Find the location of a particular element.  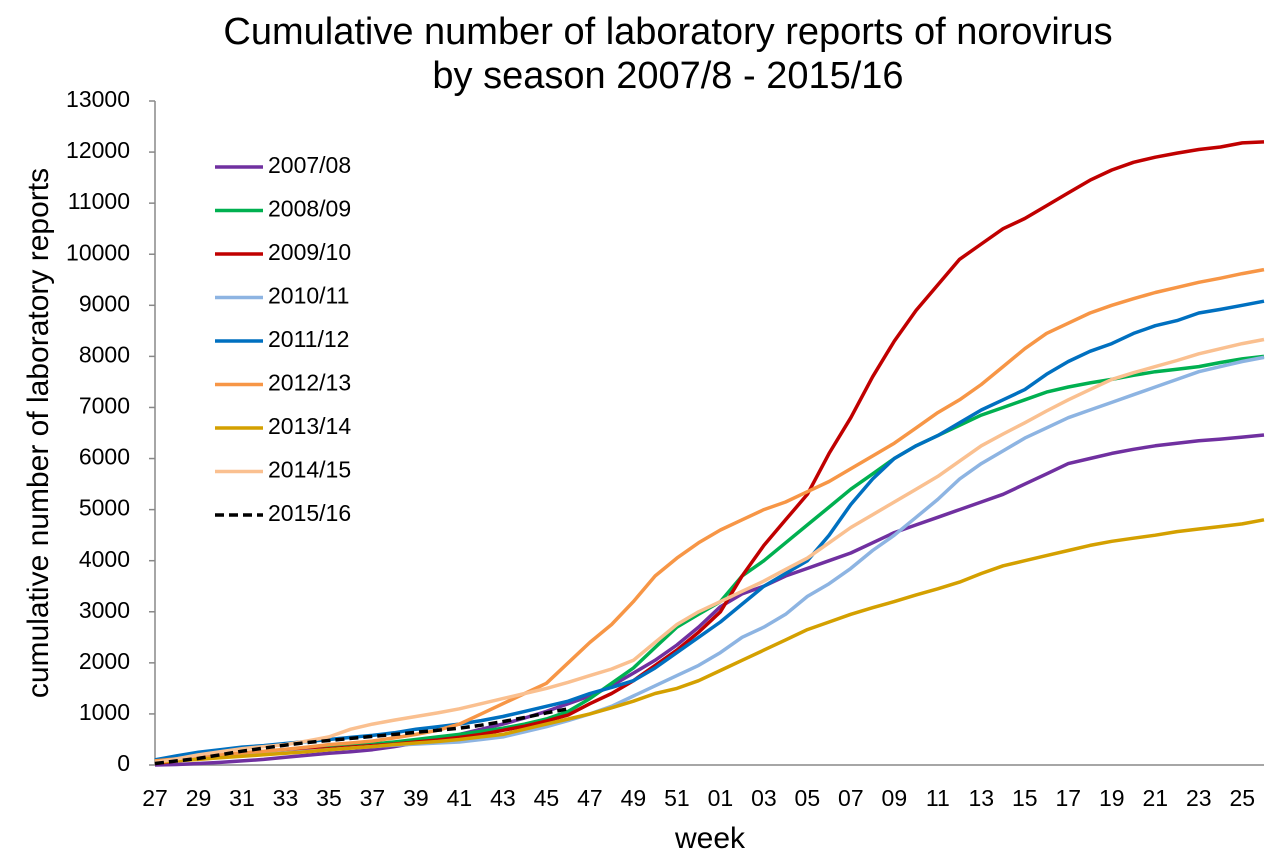

x-tick-label: 05 is located at coordinates (808, 798).